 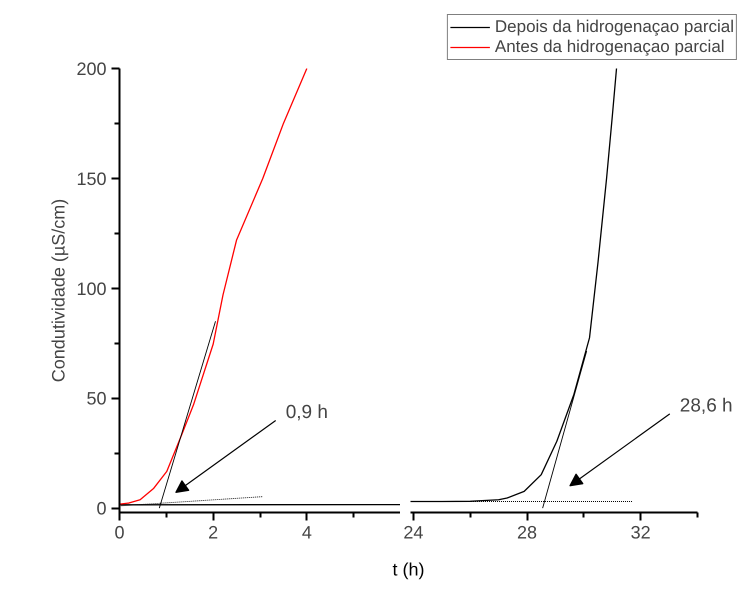 What do you see at coordinates (527, 532) in the screenshot?
I see `x-tick-label: 28` at bounding box center [527, 532].